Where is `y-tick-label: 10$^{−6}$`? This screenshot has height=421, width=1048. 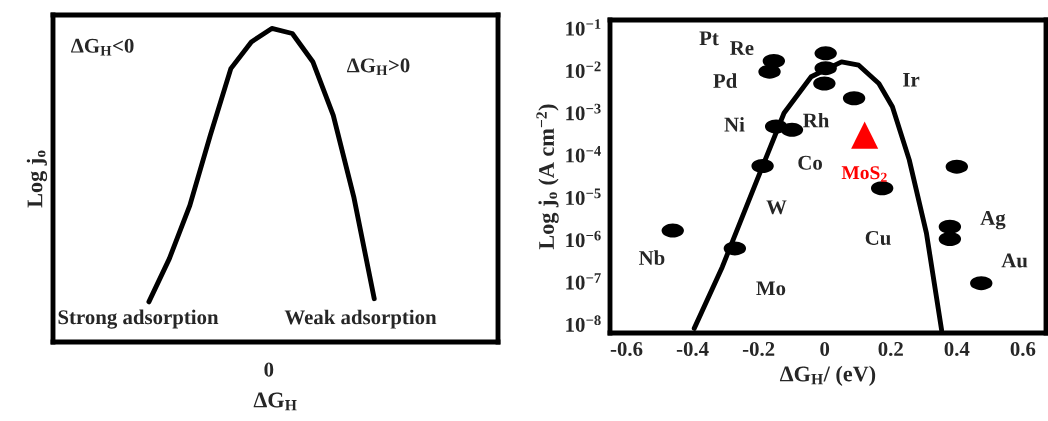 y-tick-label: 10$^{−6}$ is located at coordinates (583, 239).